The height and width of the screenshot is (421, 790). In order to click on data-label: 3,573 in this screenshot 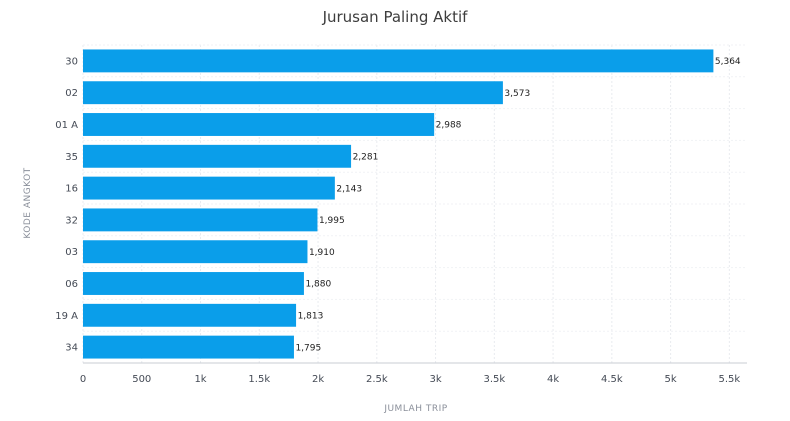, I will do `click(517, 94)`.